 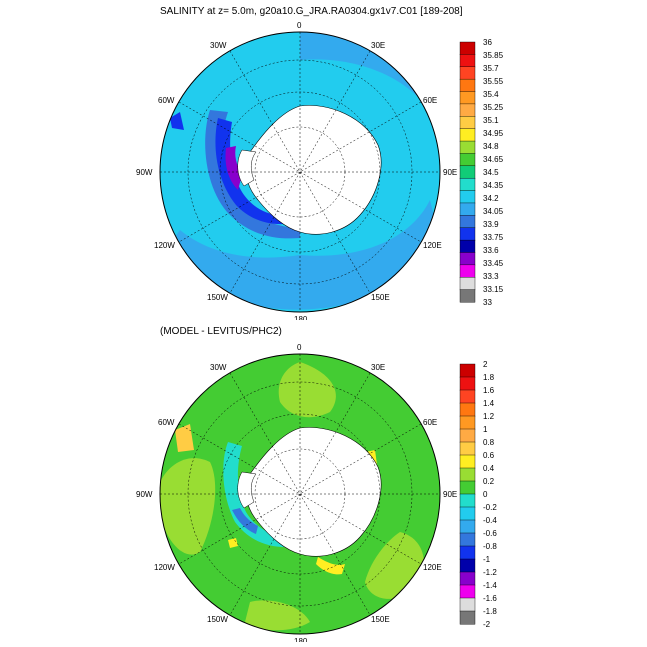 I want to click on colorbar-label: 1.2, so click(x=489, y=416).